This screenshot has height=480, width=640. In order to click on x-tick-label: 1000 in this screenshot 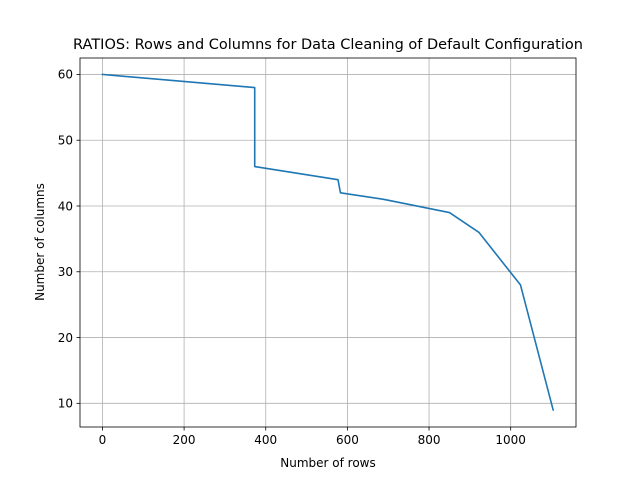, I will do `click(510, 440)`.